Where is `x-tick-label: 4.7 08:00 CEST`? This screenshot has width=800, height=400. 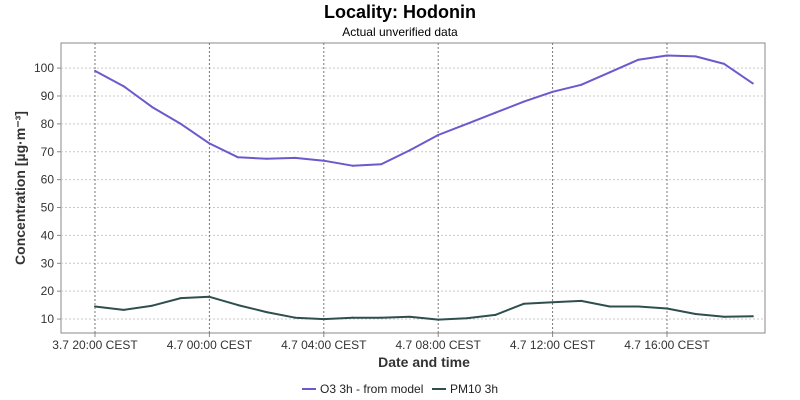
x-tick-label: 4.7 08:00 CEST is located at coordinates (439, 345).